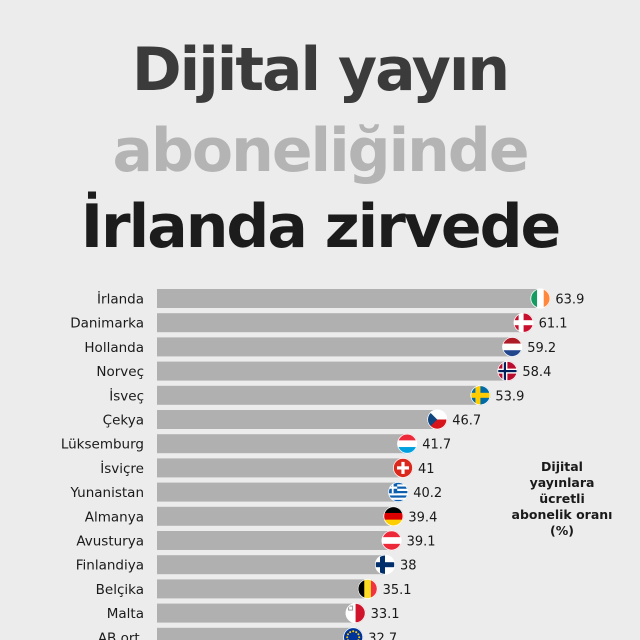 The height and width of the screenshot is (640, 640). Describe the element at coordinates (407, 443) in the screenshot. I see `luxembourg-flag-icon` at that location.